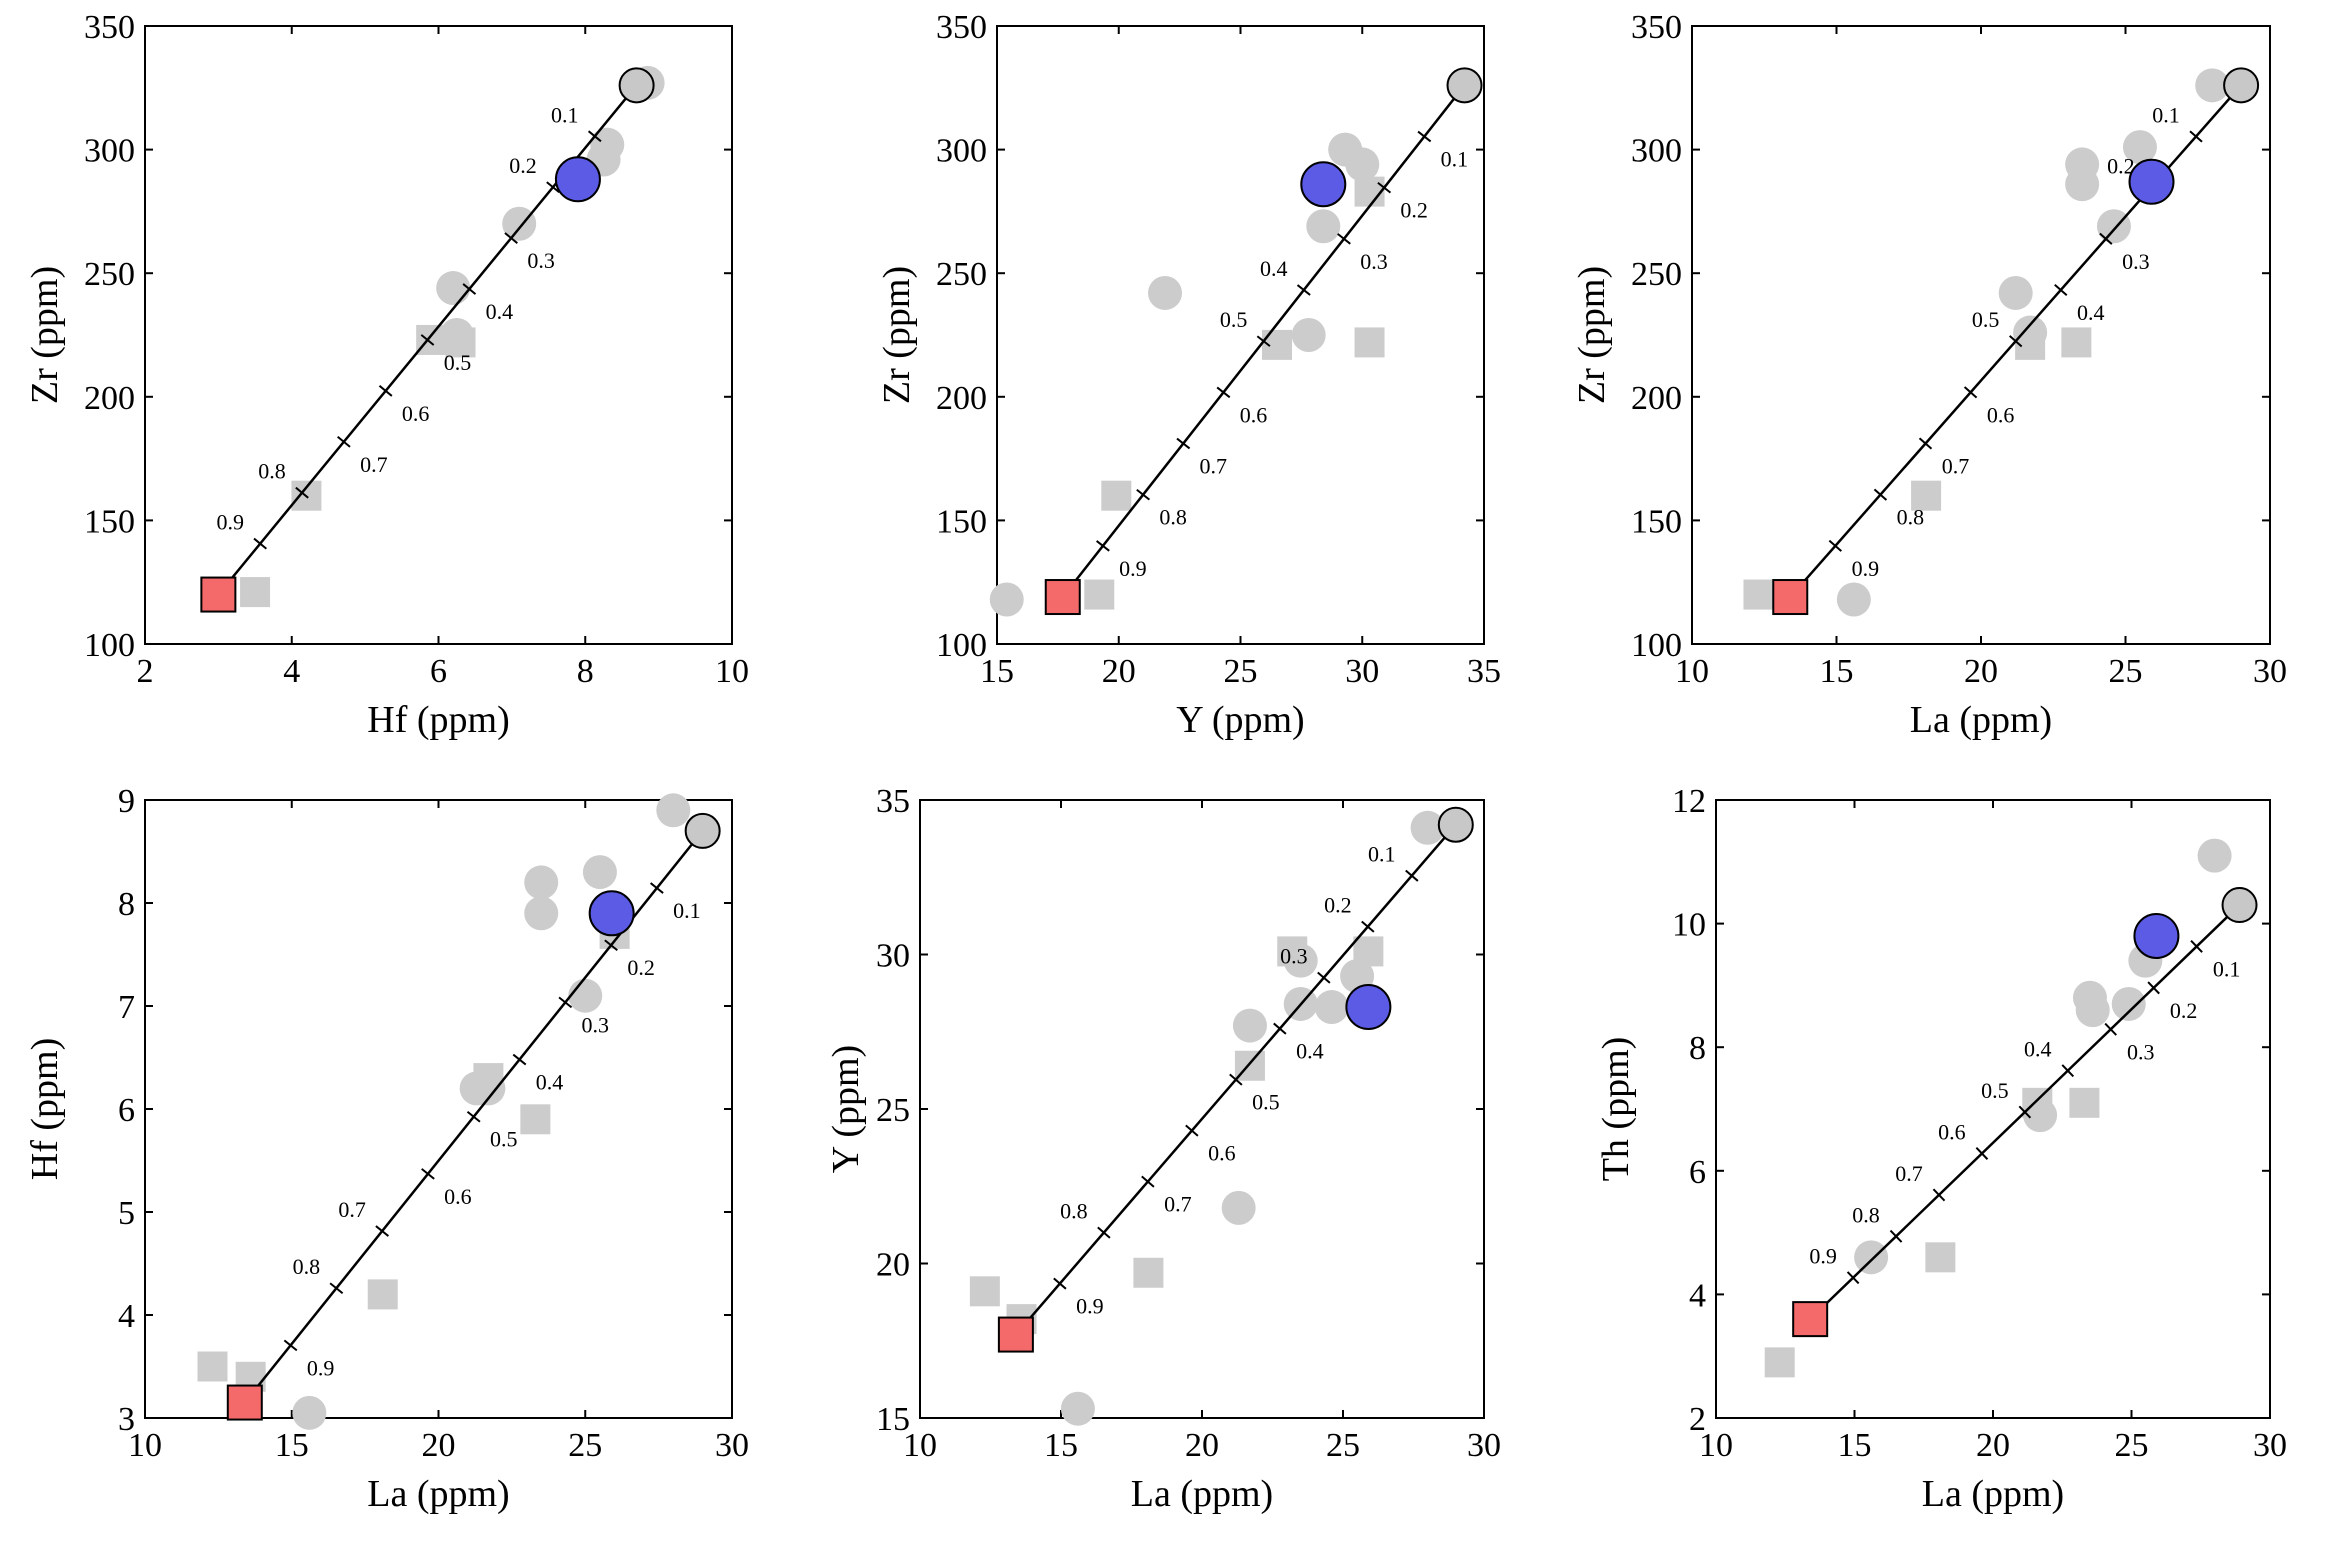  Describe the element at coordinates (1241, 671) in the screenshot. I see `x-tick-label: 25` at that location.